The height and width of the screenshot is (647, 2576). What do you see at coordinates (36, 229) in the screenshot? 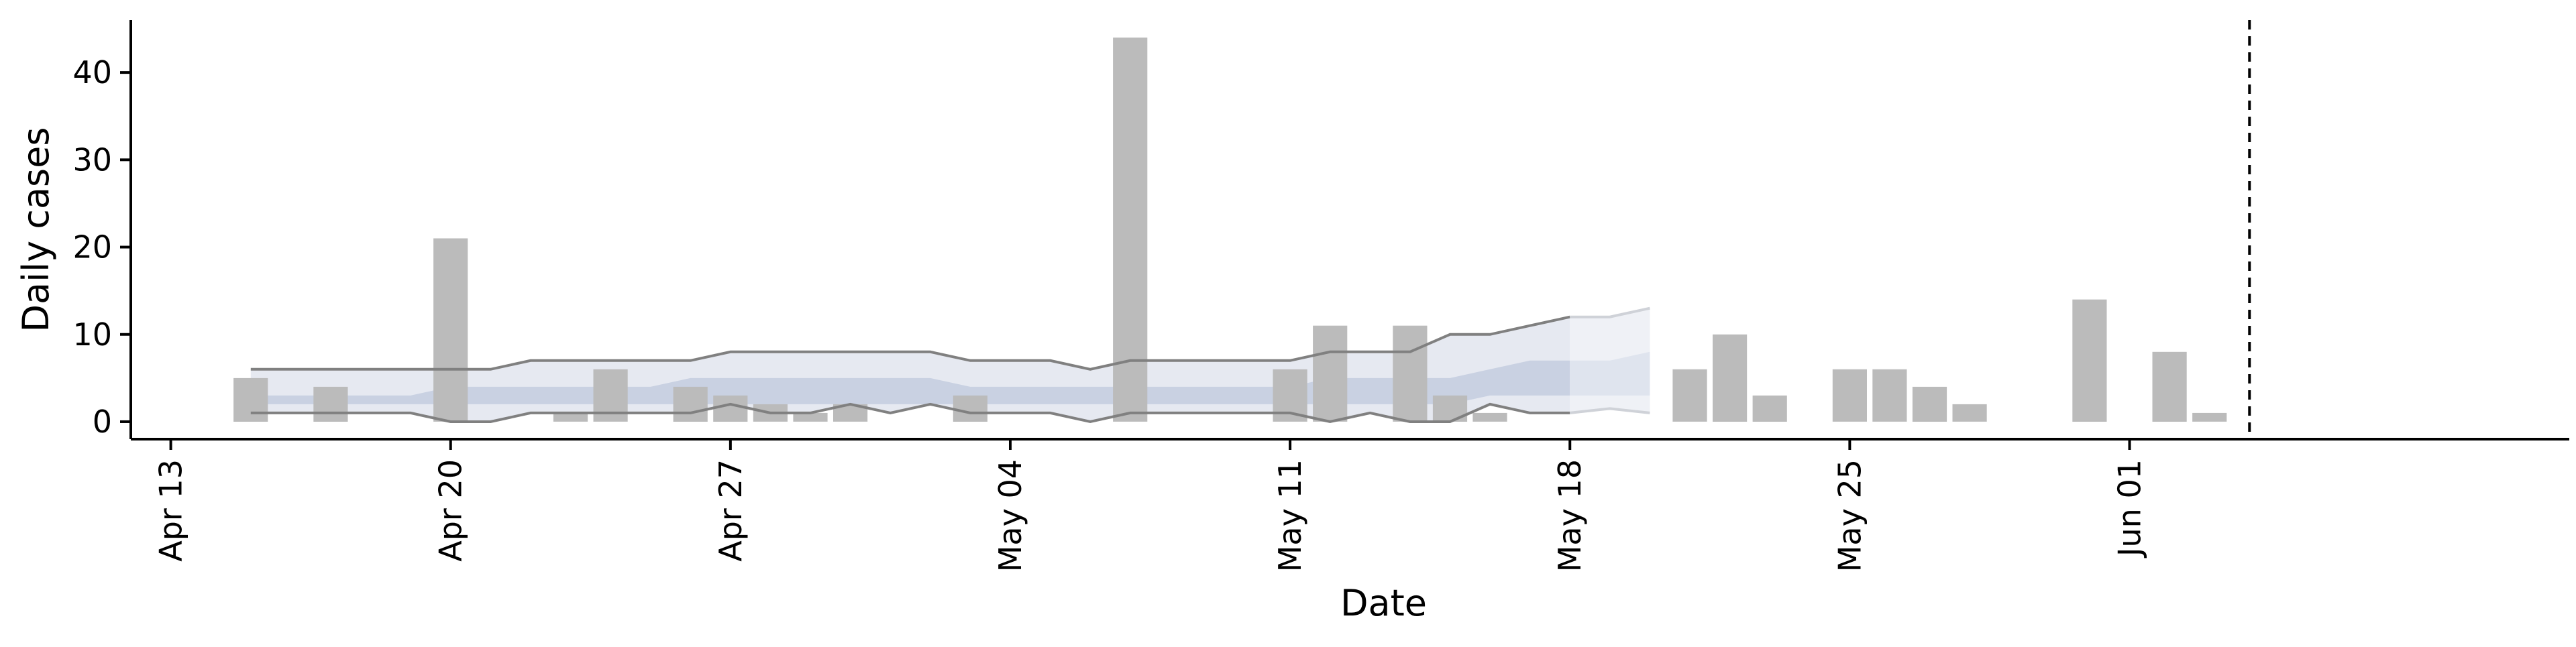
I see `y-axis-title: Daily cases` at bounding box center [36, 229].